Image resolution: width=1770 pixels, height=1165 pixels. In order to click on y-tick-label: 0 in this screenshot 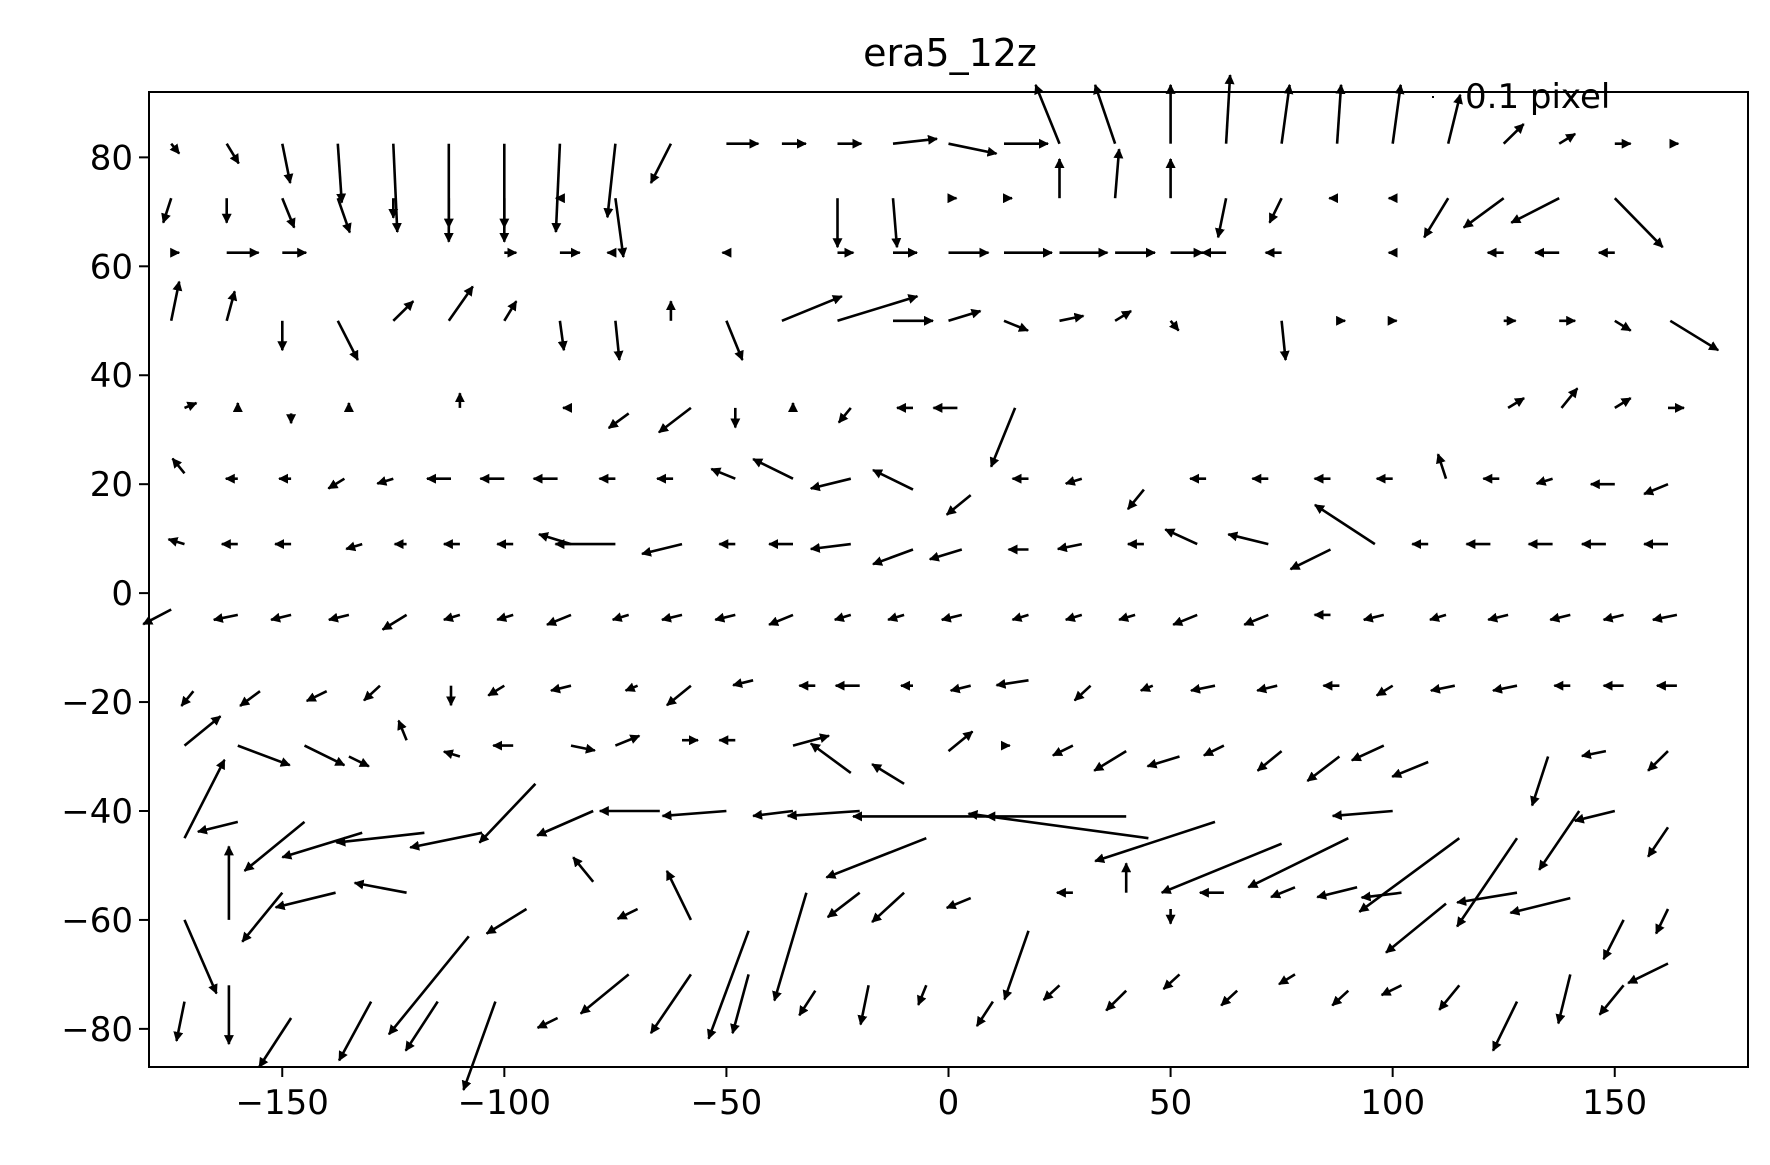, I will do `click(122, 594)`.